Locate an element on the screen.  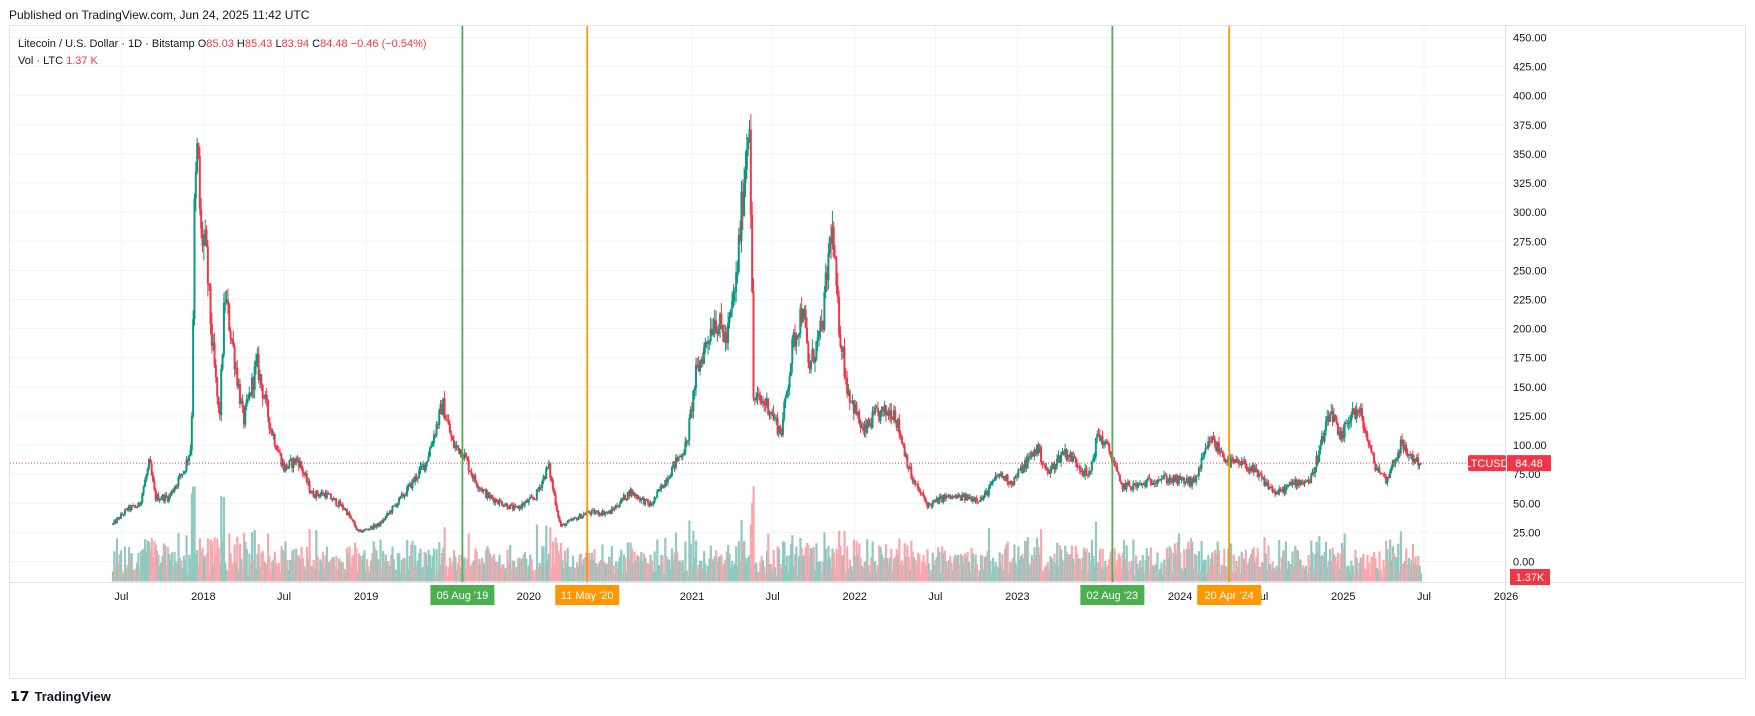
tradingview-logo: 𝟭𝟳 TradingView is located at coordinates (60, 696).